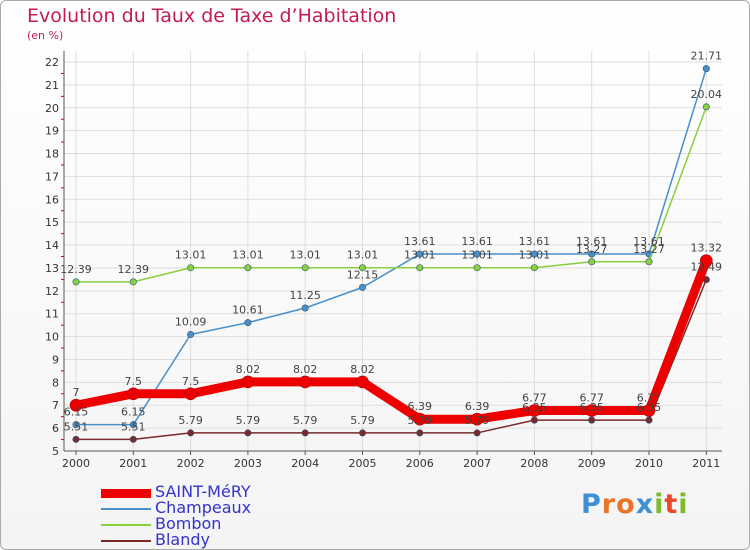 The image size is (750, 550). Describe the element at coordinates (534, 463) in the screenshot. I see `x-tick-label: 2008` at that location.